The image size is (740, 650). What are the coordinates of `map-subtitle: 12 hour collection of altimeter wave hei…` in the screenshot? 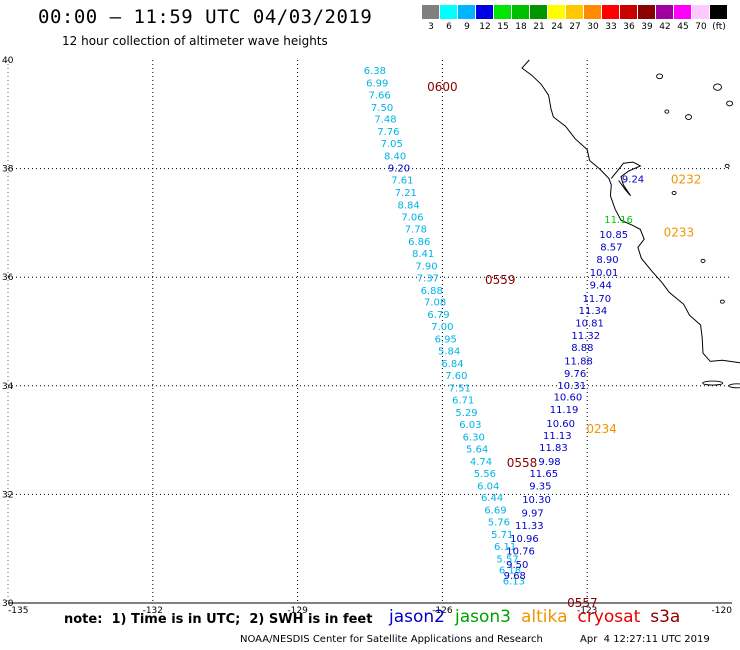 It's located at (195, 41).